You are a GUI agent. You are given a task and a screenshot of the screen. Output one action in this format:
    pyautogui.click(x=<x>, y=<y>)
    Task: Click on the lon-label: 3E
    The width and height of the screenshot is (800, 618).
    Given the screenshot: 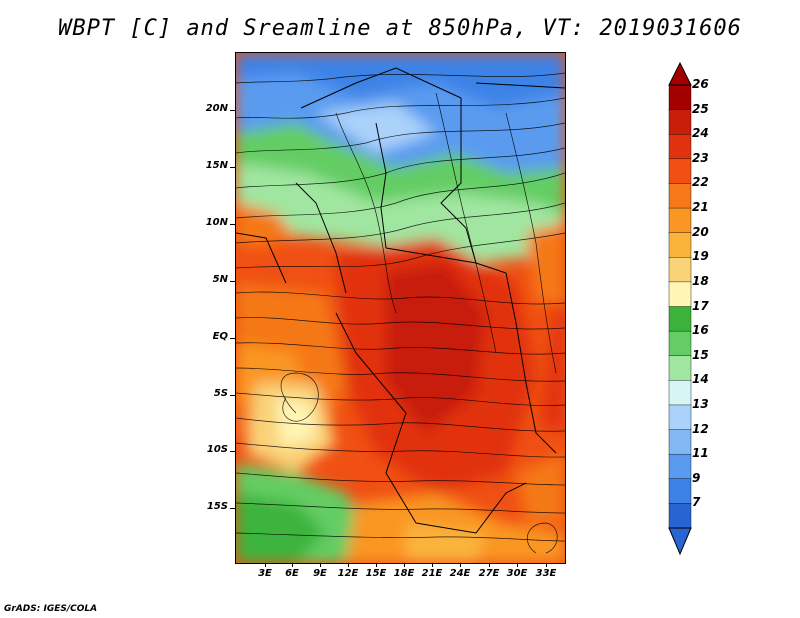 What is the action you would take?
    pyautogui.click(x=265, y=573)
    